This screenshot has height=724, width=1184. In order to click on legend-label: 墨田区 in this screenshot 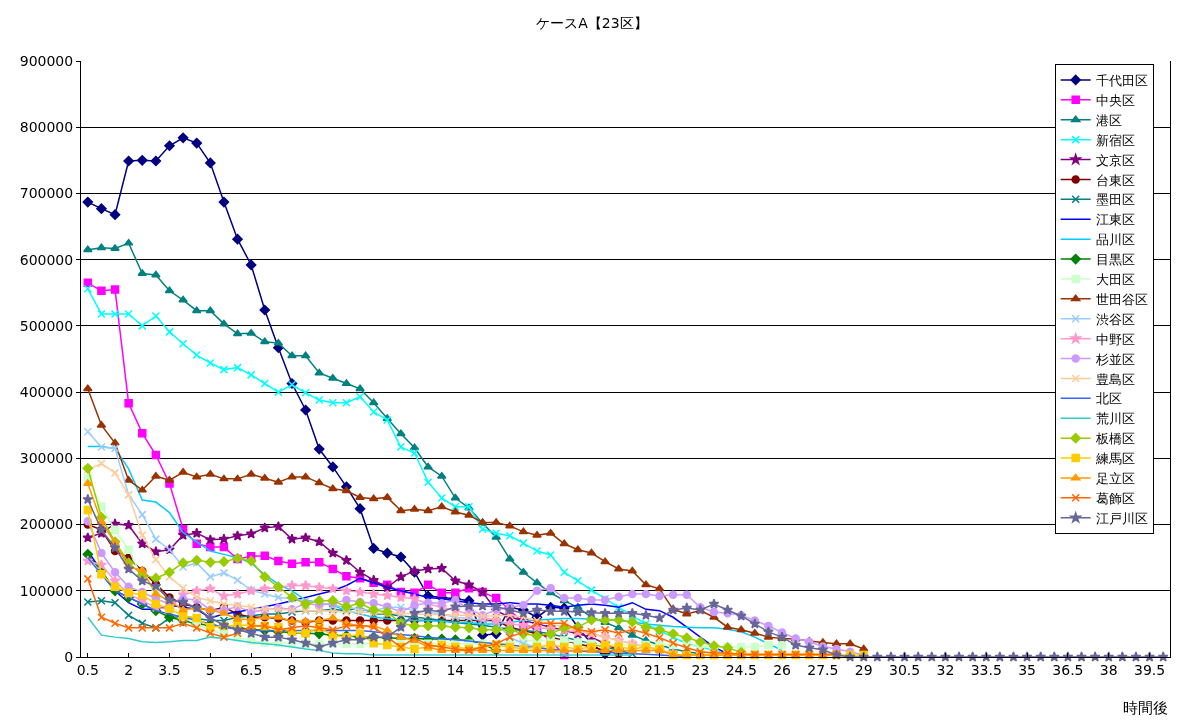, I will do `click(1115, 200)`.